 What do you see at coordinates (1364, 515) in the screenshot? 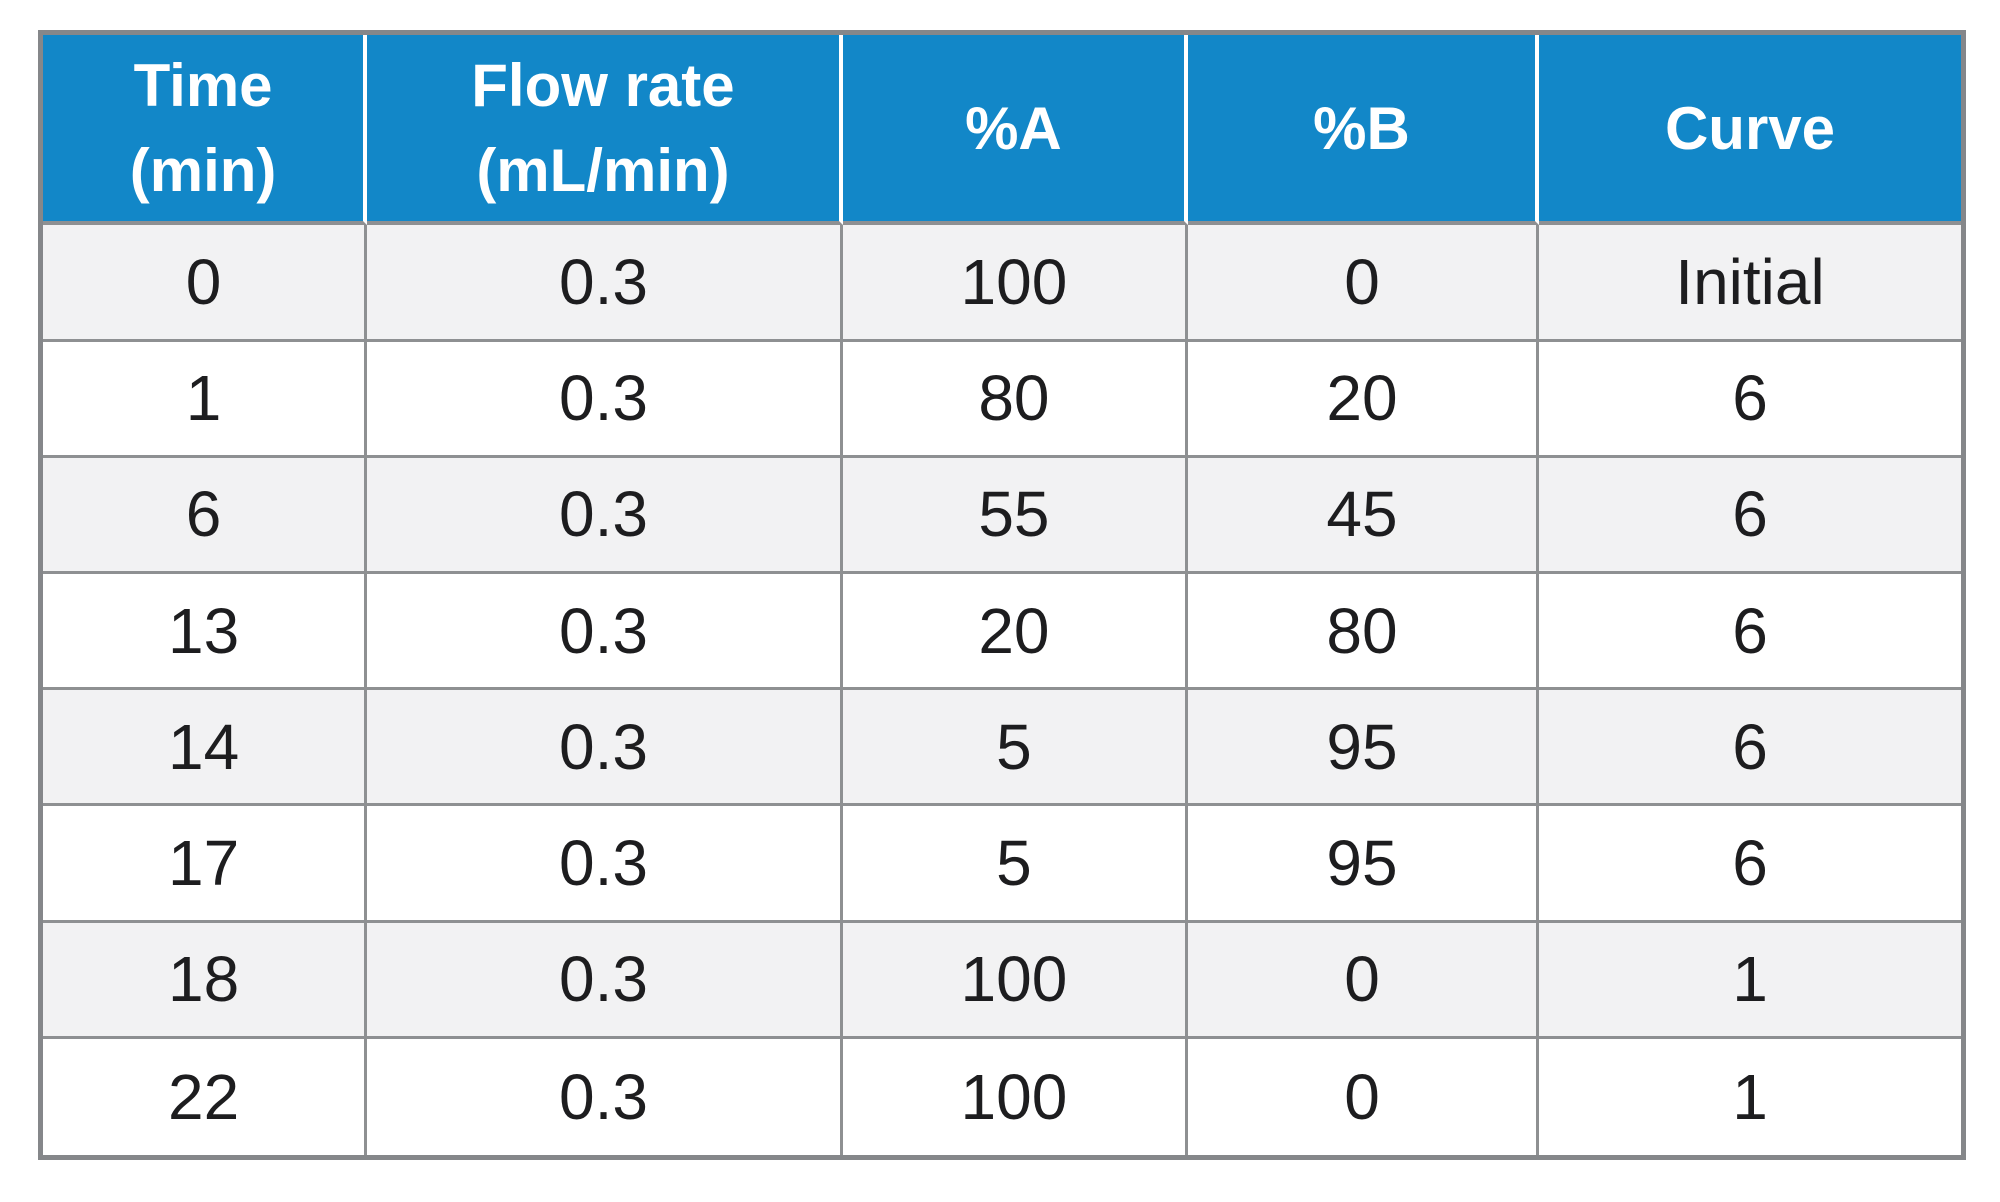
I see `cell-percent-b: 45` at bounding box center [1364, 515].